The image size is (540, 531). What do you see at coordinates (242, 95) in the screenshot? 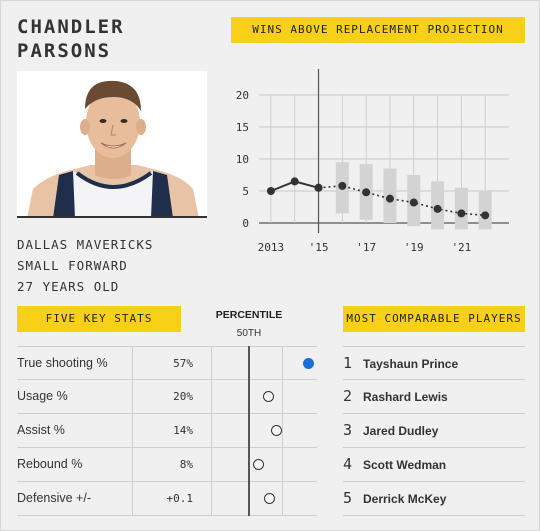
I see `y-tick-label: 20` at bounding box center [242, 95].